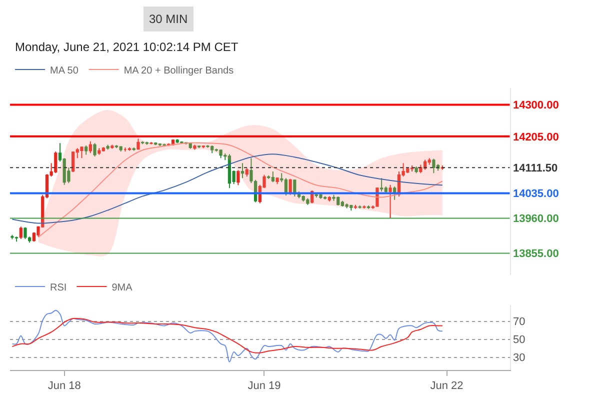 This screenshot has width=590, height=400. I want to click on y-tick-label: 13855.00, so click(535, 254).